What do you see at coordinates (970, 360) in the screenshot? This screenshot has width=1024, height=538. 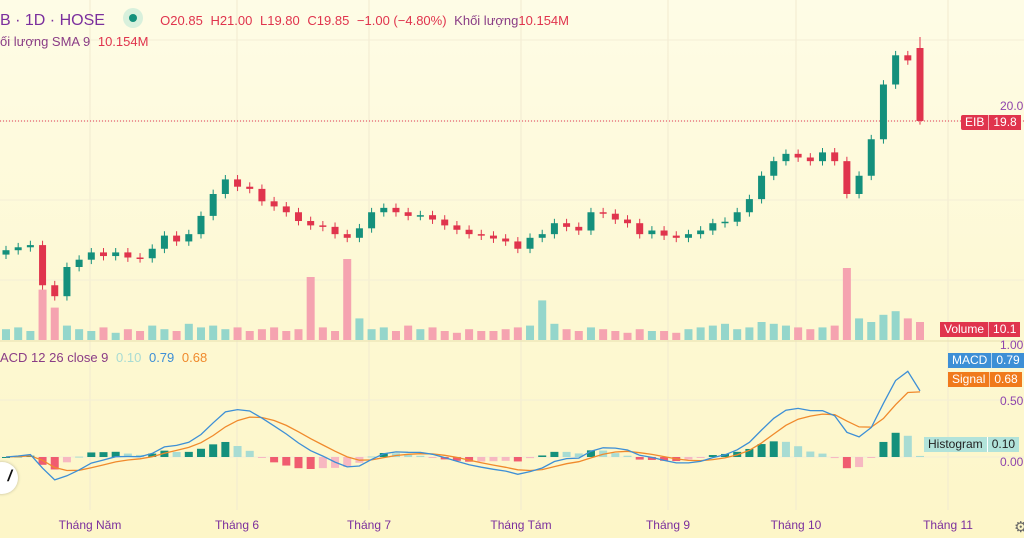 I see `macd-tag-label: MACD` at bounding box center [970, 360].